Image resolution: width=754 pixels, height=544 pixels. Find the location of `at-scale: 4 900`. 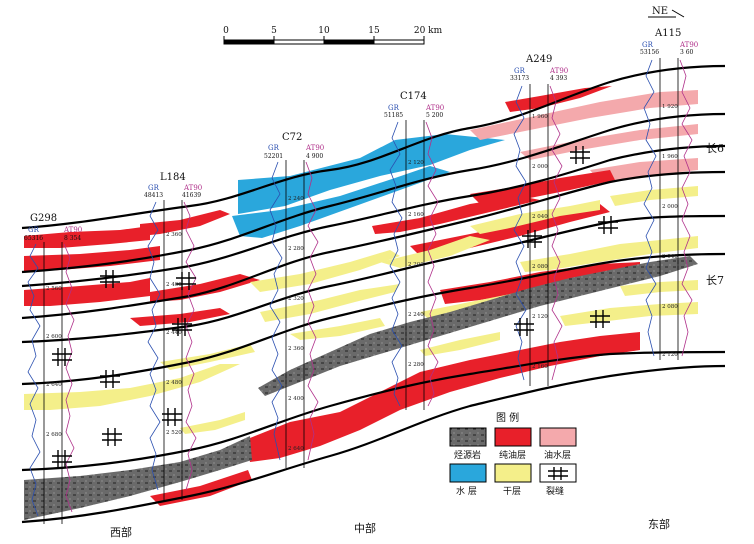

at-scale: 4 900 is located at coordinates (314, 156).